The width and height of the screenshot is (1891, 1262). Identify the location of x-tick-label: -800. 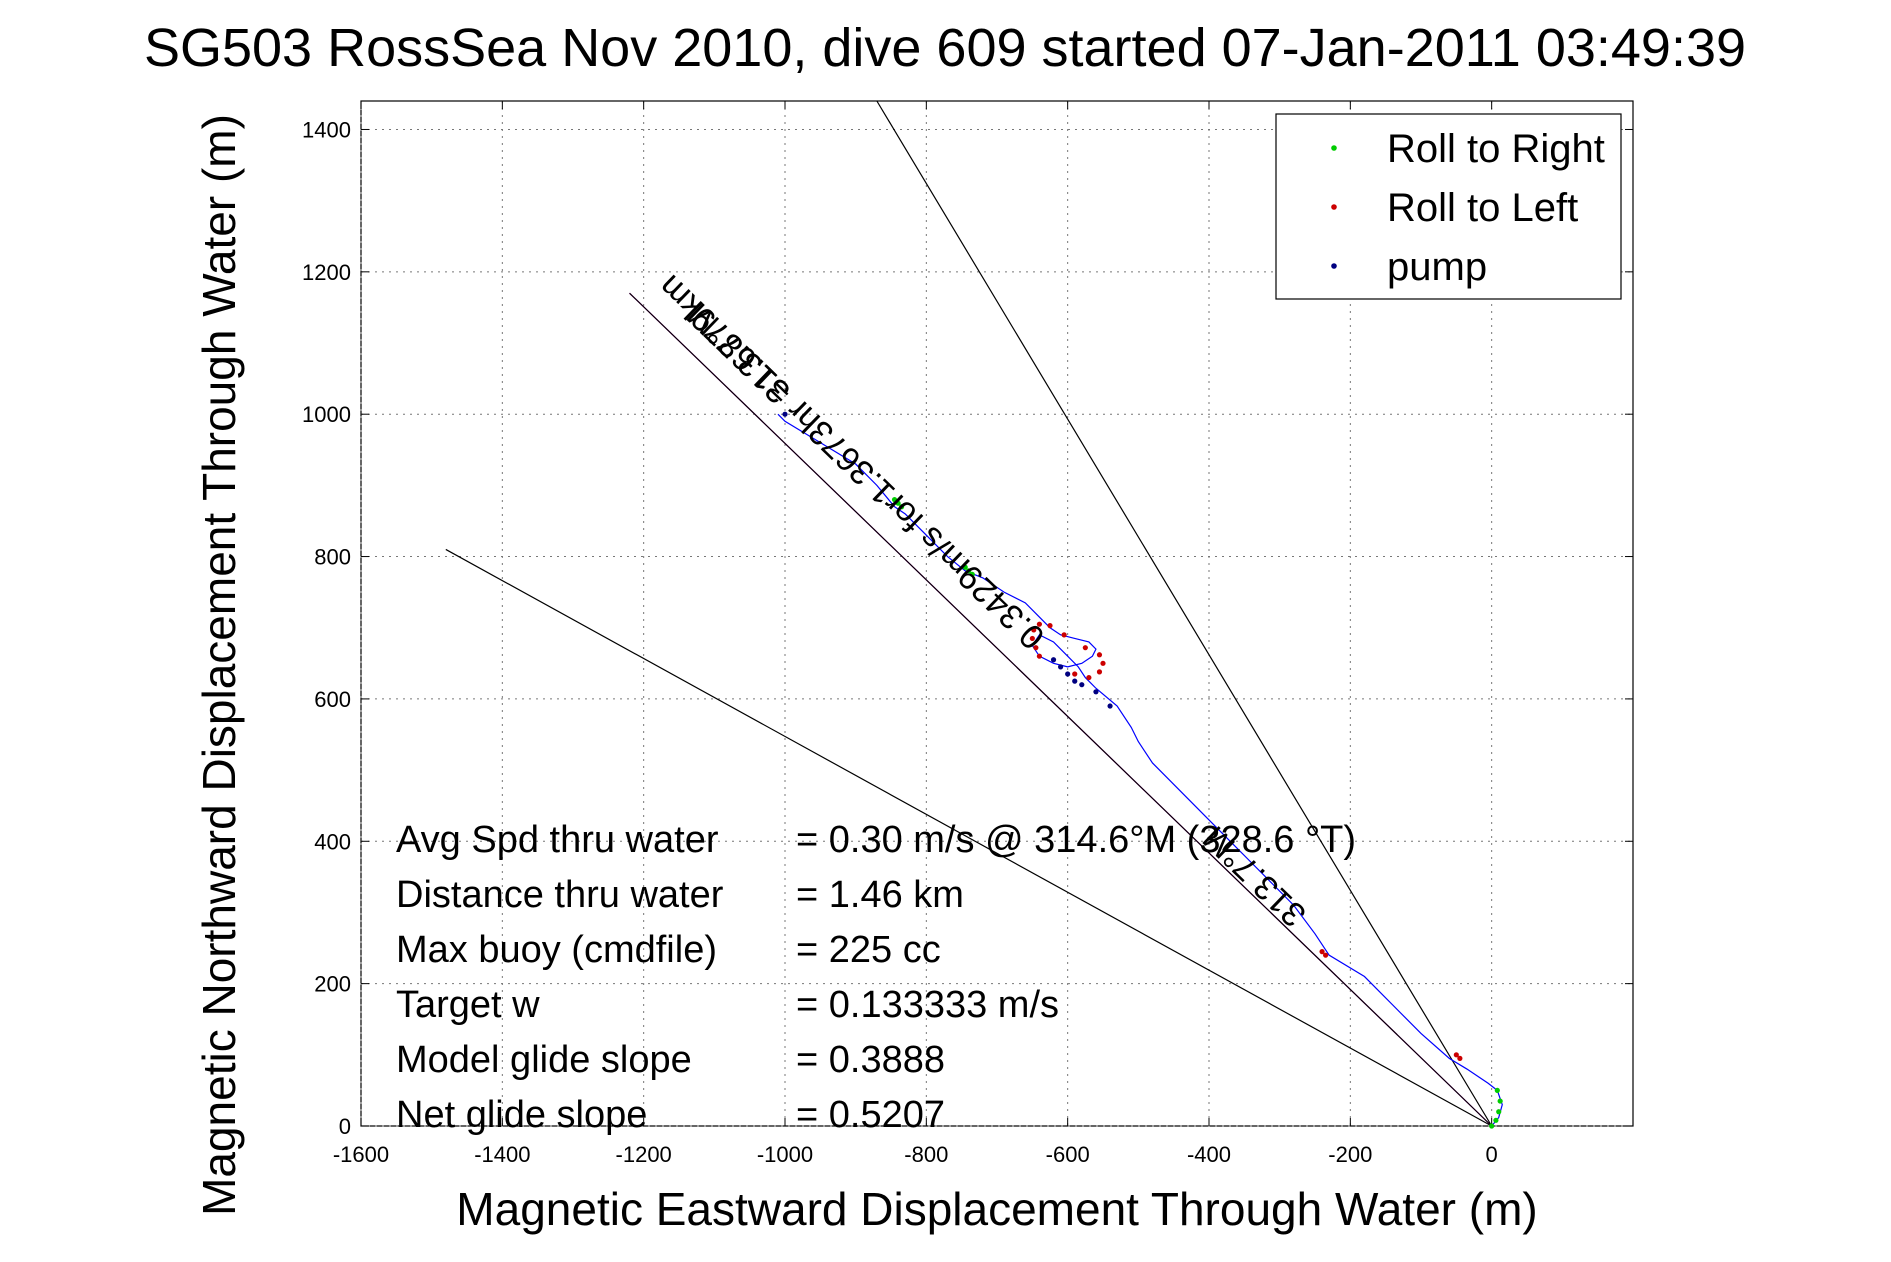
(926, 1154).